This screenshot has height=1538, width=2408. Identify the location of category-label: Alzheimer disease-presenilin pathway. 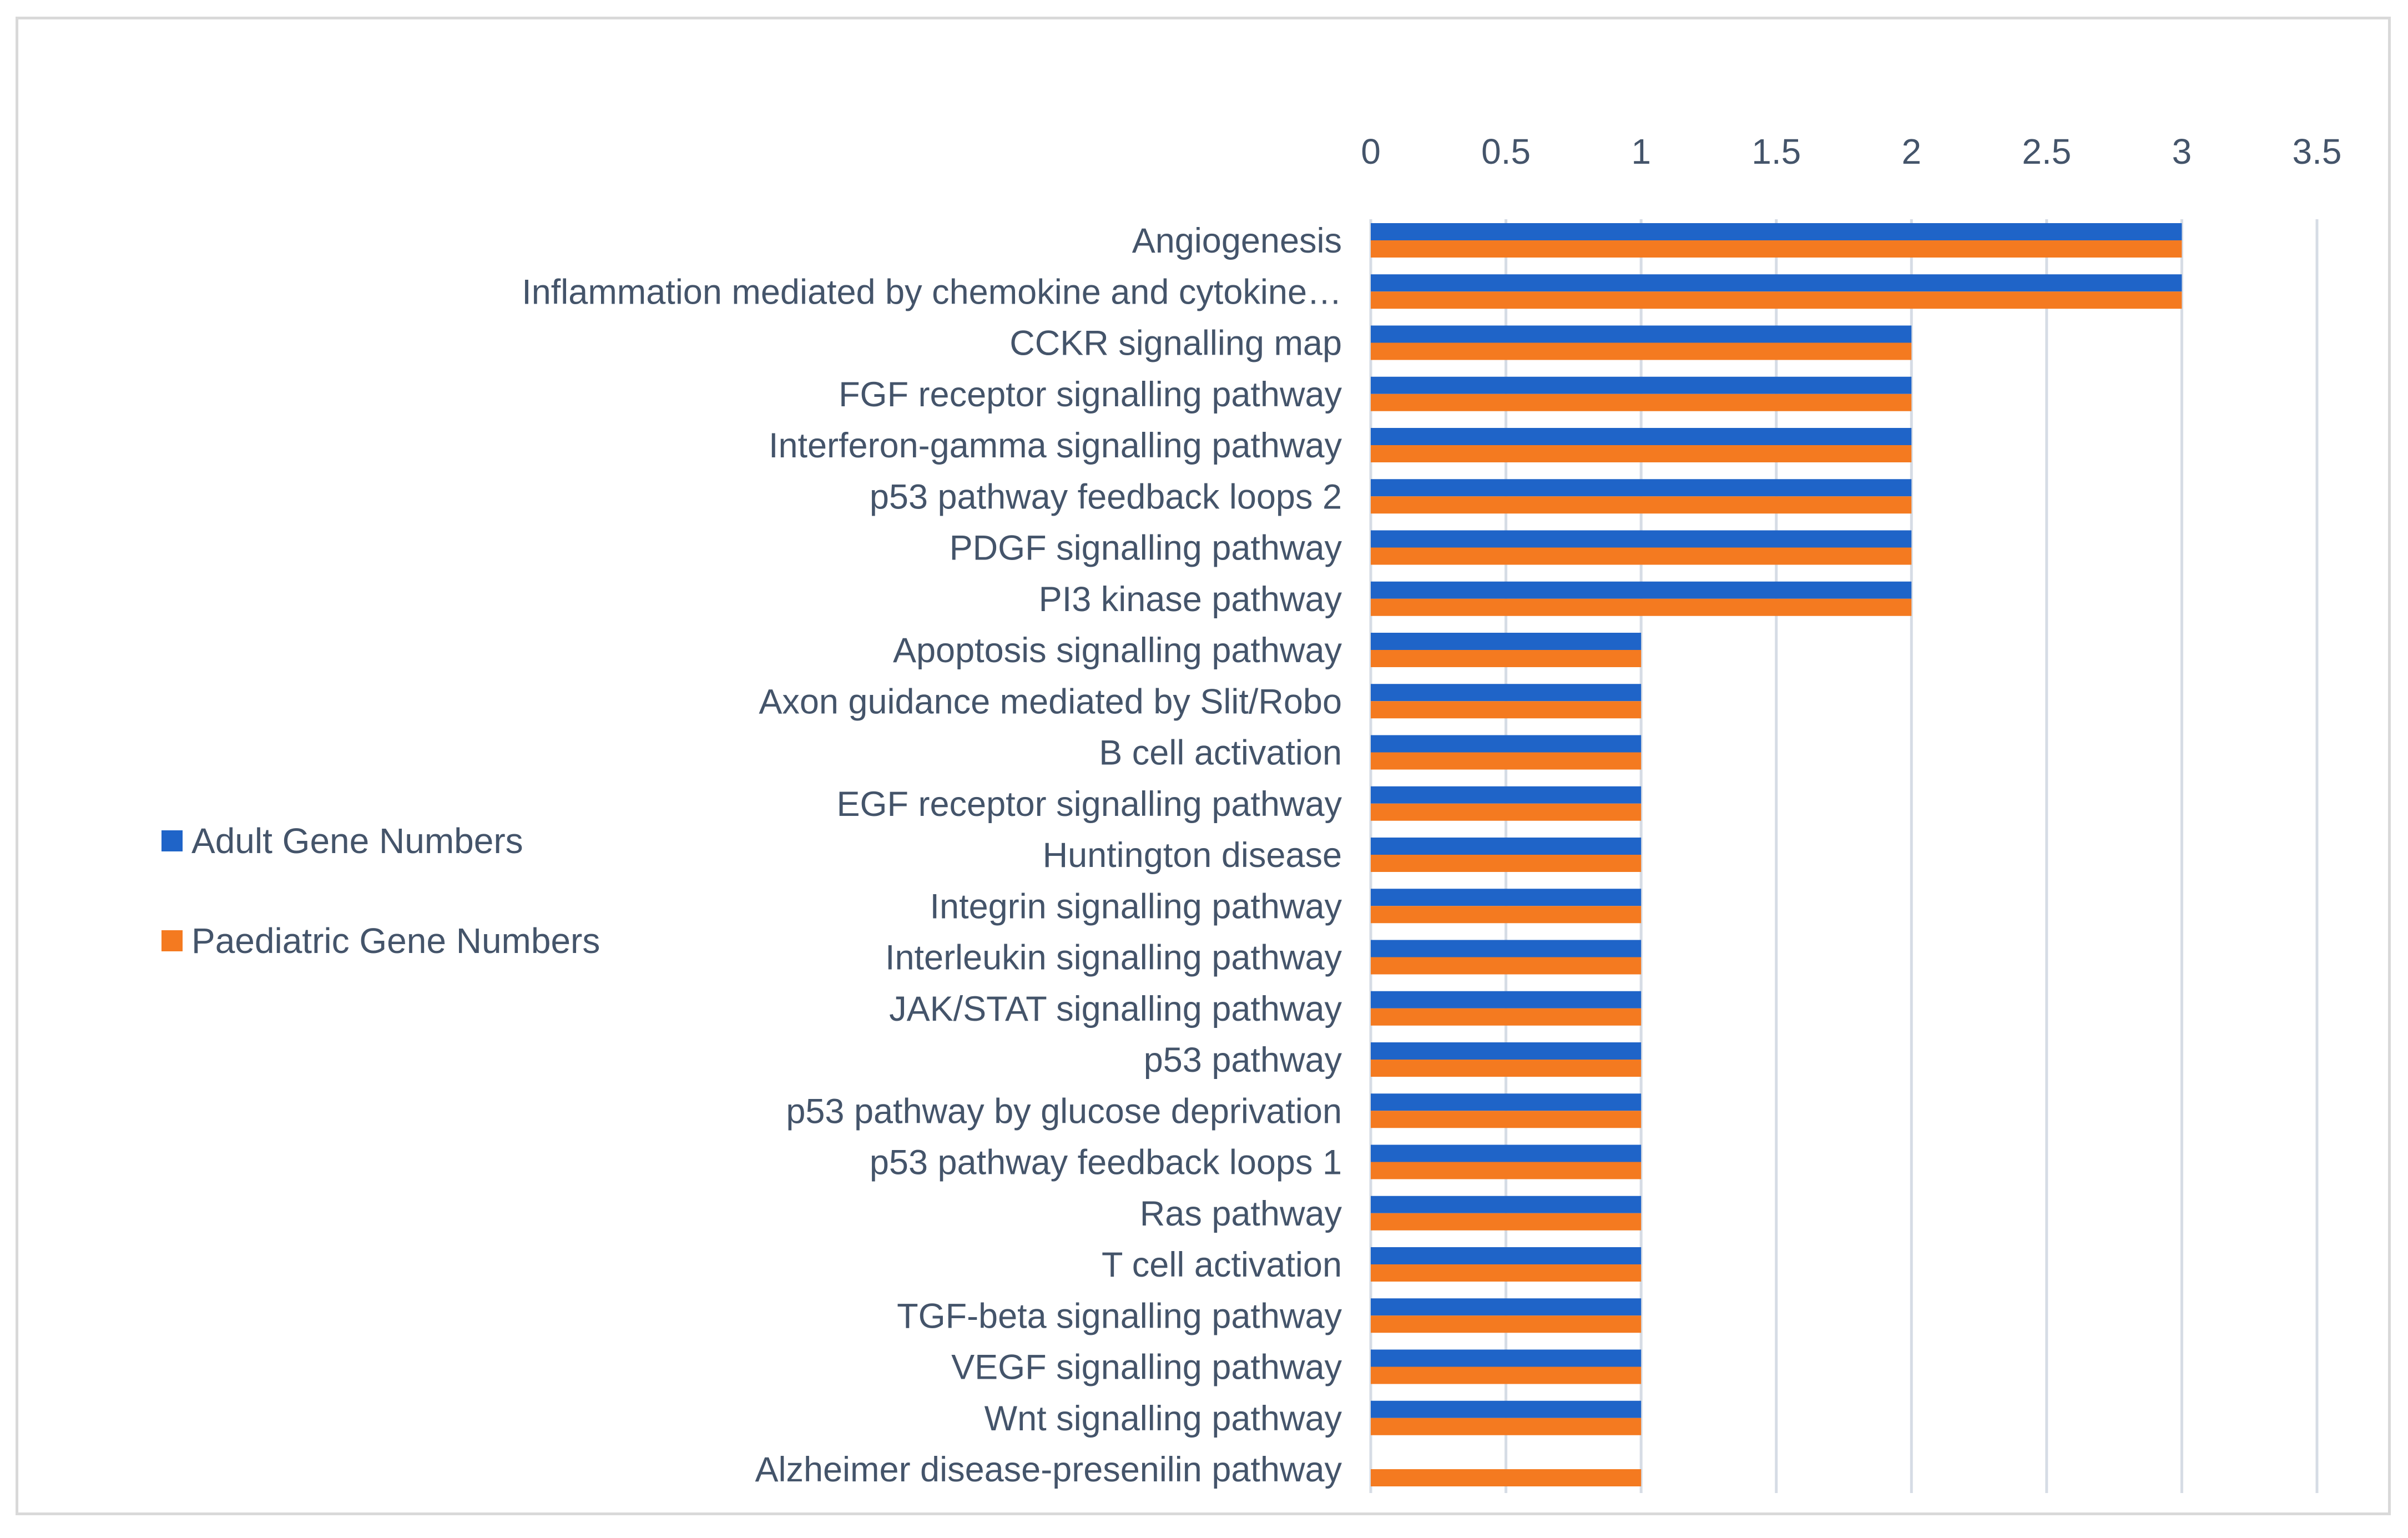
(1048, 1469).